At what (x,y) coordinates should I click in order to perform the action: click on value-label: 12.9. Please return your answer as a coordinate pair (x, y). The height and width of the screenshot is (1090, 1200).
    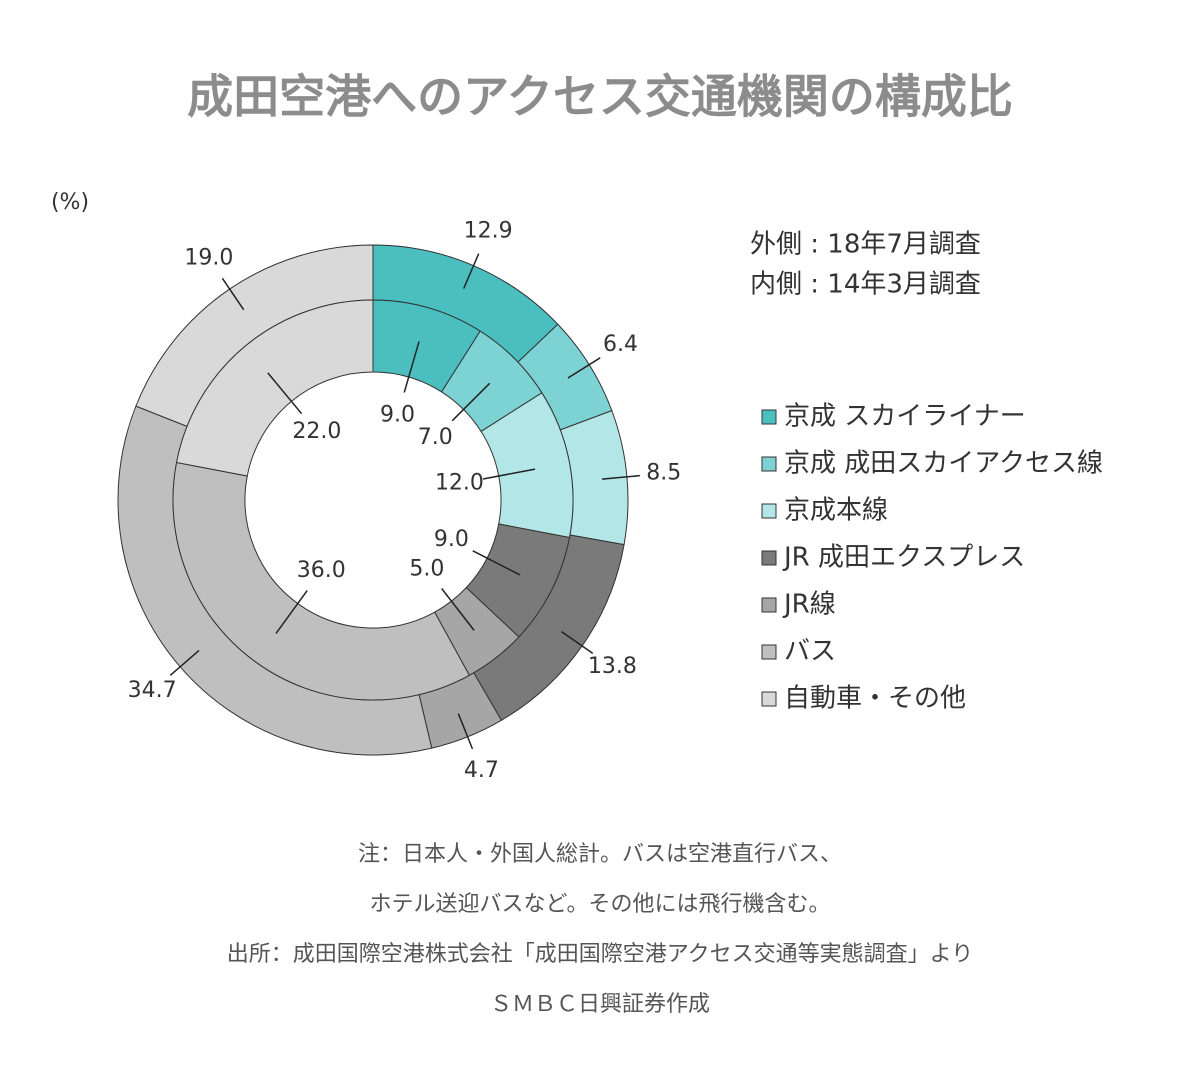
    Looking at the image, I should click on (488, 231).